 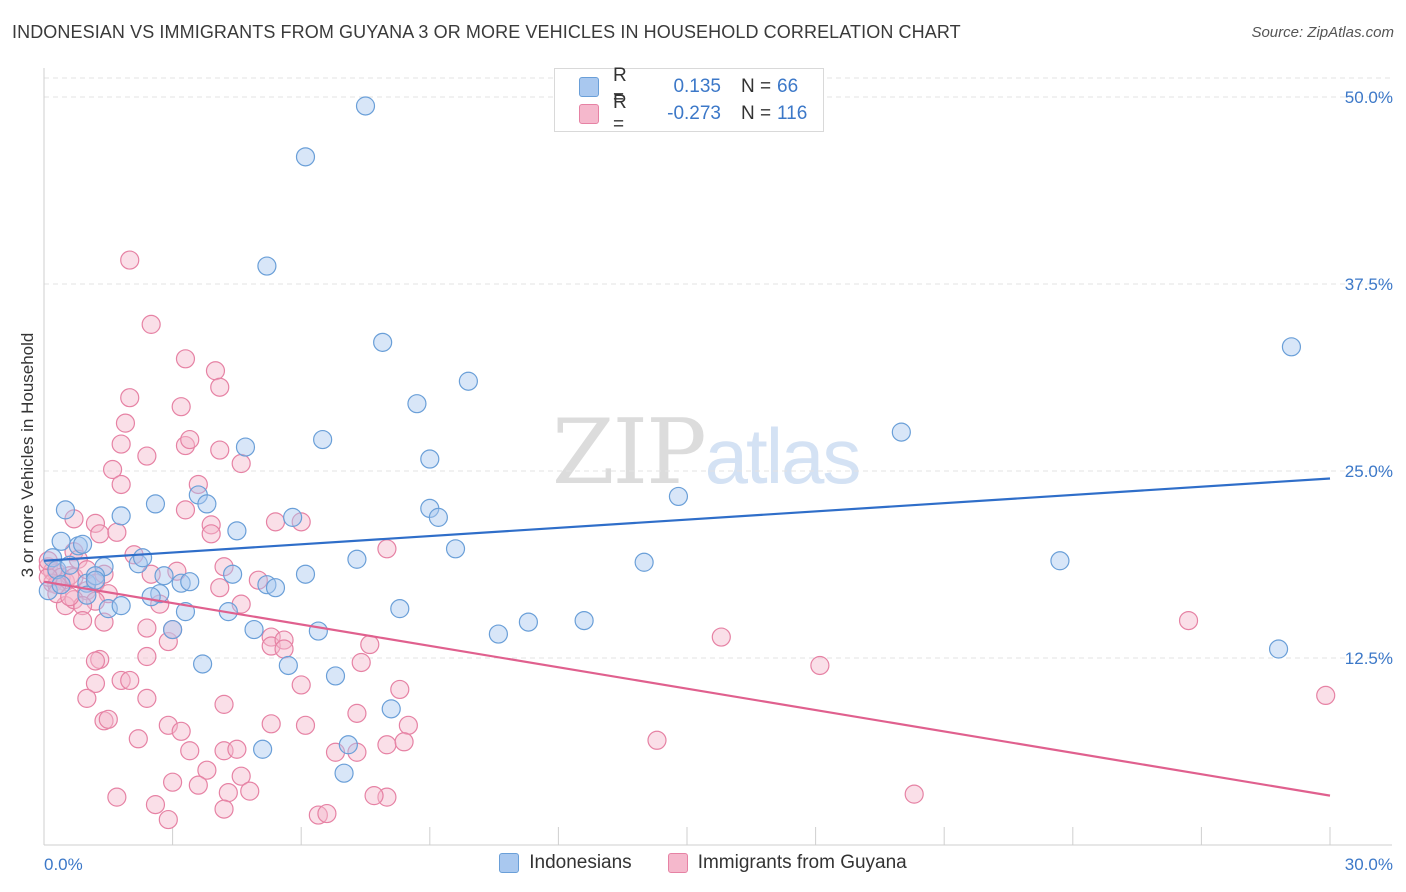 What do you see at coordinates (687, 519) in the screenshot?
I see `trend-line-indonesians` at bounding box center [687, 519].